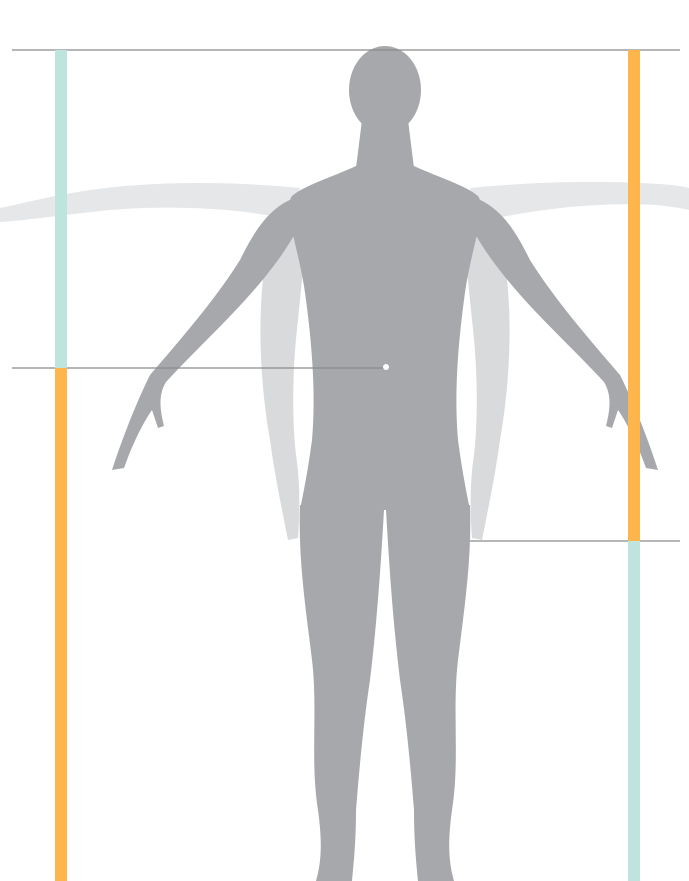  Describe the element at coordinates (61, 209) in the screenshot. I see `left-bar-upper-segment` at that location.